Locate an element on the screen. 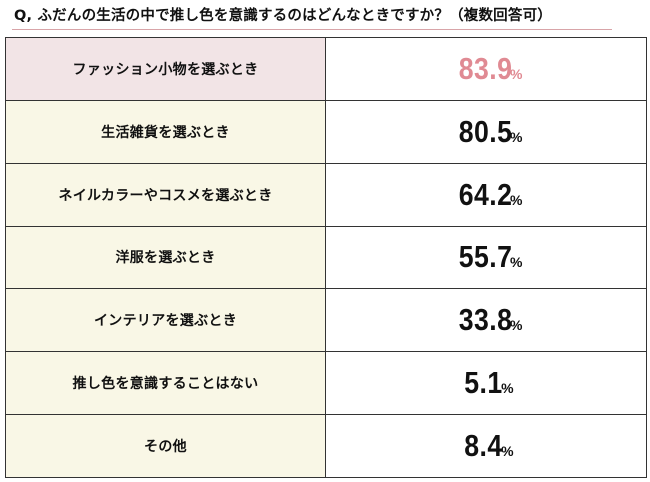 This screenshot has height=482, width=650. table-row: その他 8.4% is located at coordinates (326, 446).